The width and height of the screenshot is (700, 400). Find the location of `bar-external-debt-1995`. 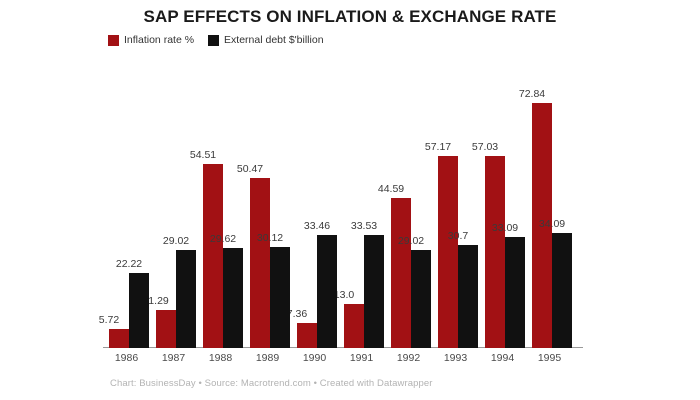

bar-external-debt-1995 is located at coordinates (562, 290).